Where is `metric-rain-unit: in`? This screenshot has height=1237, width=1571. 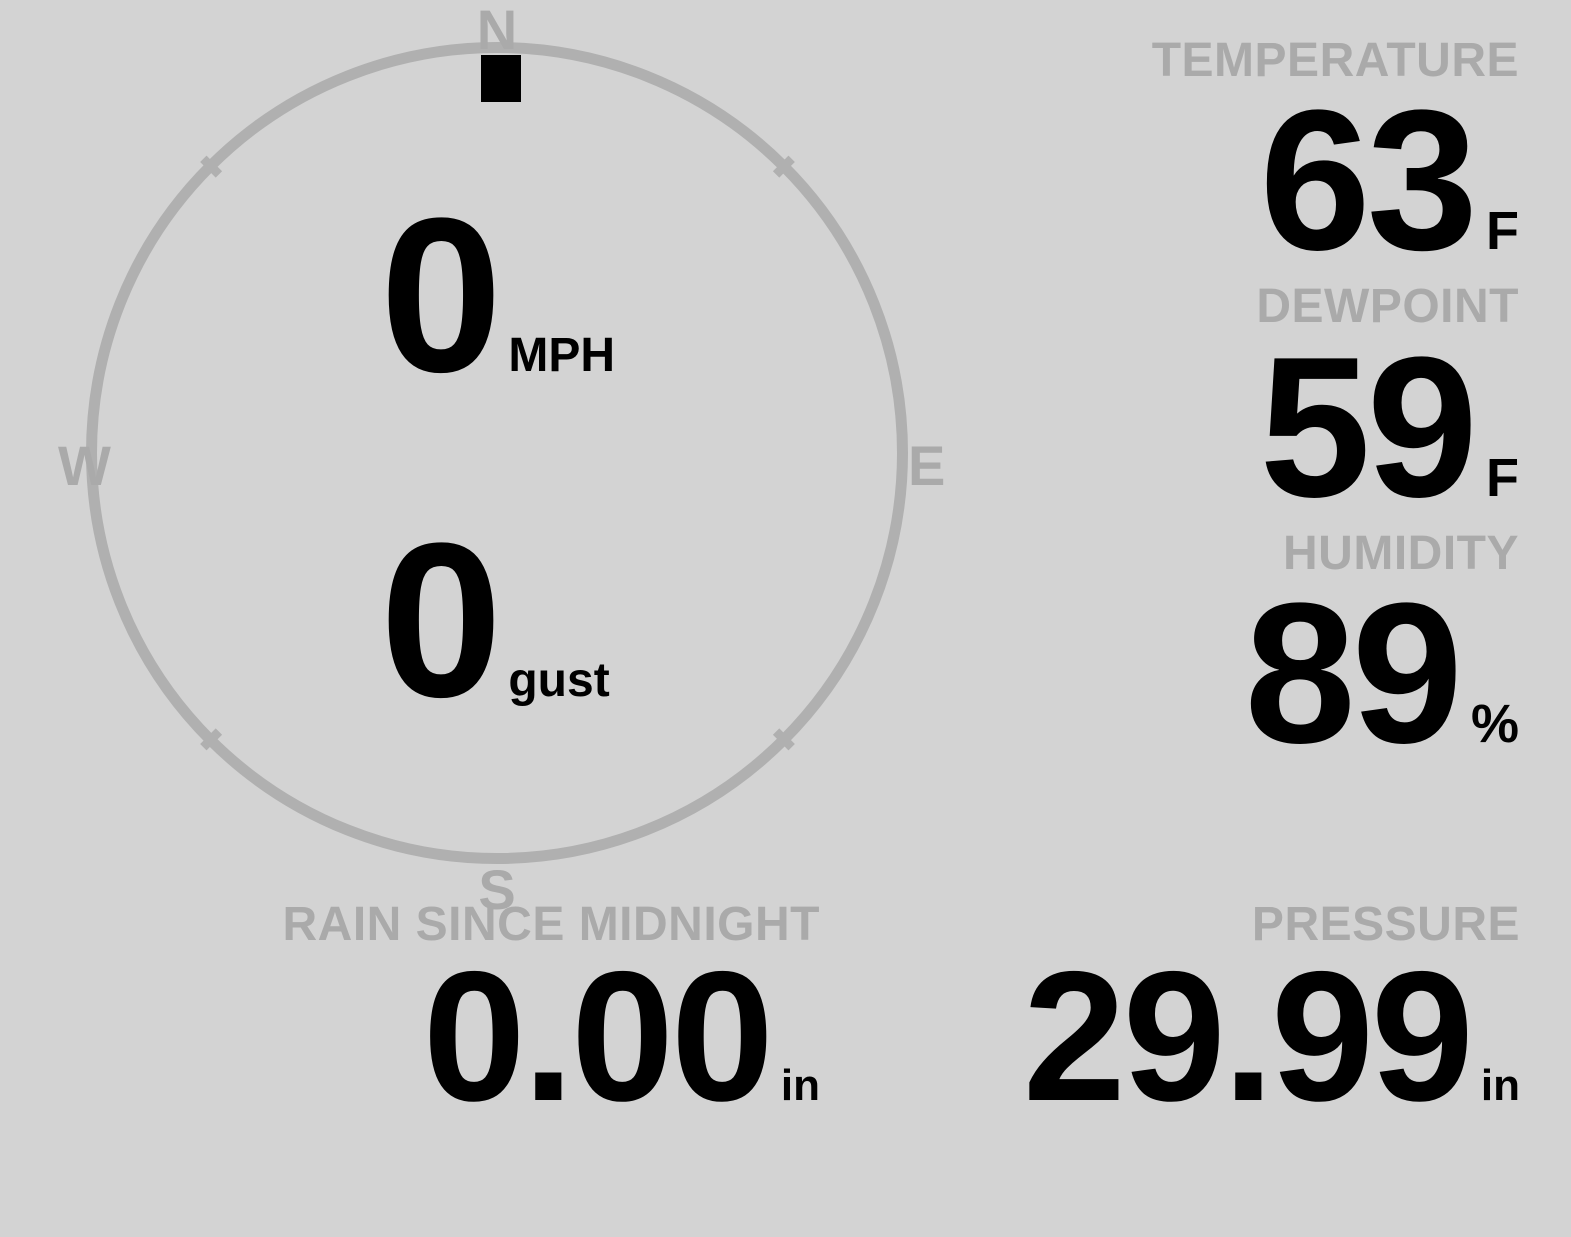
metric-rain-unit: in is located at coordinates (800, 1086).